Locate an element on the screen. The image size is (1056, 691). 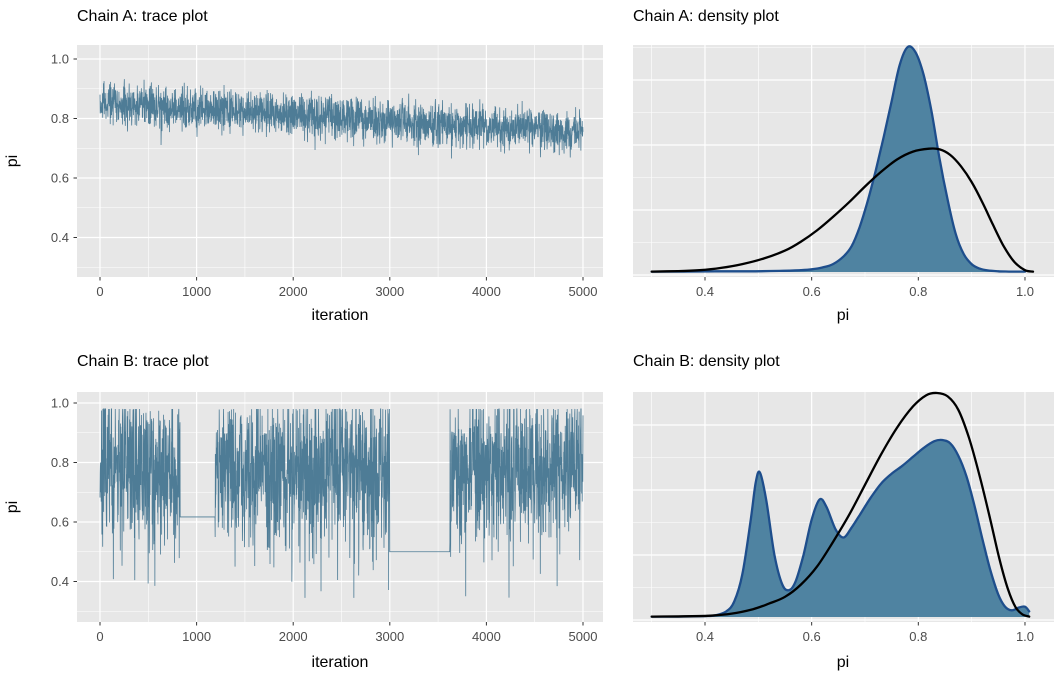
y-axis-title-chain-a-trace: pi is located at coordinates (12, 161).